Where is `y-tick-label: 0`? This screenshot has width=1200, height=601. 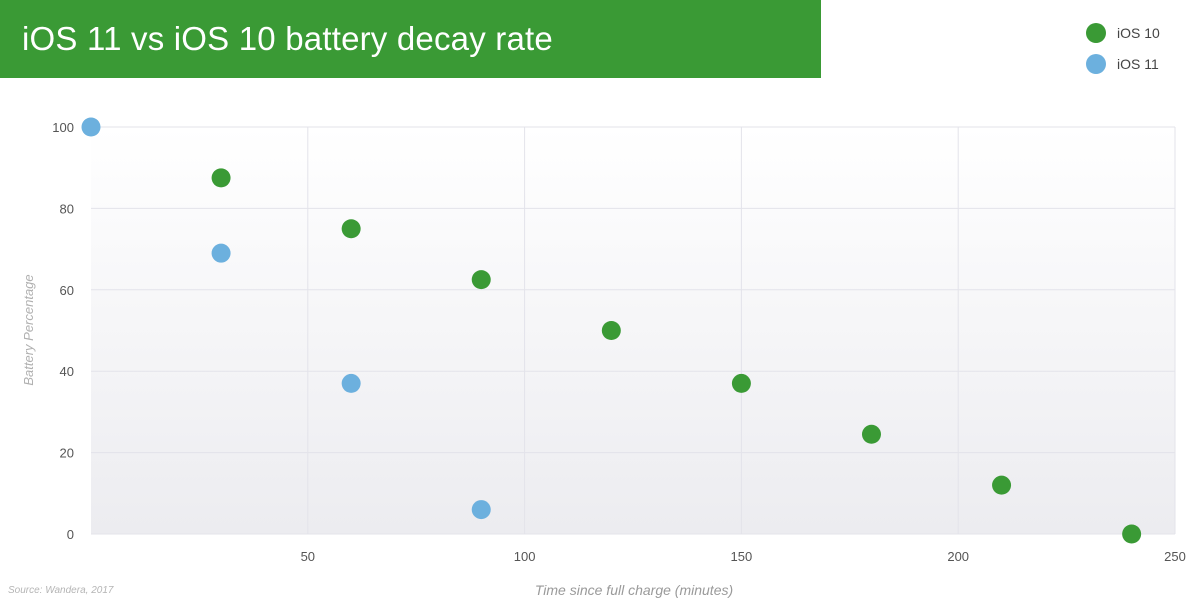 y-tick-label: 0 is located at coordinates (70, 534).